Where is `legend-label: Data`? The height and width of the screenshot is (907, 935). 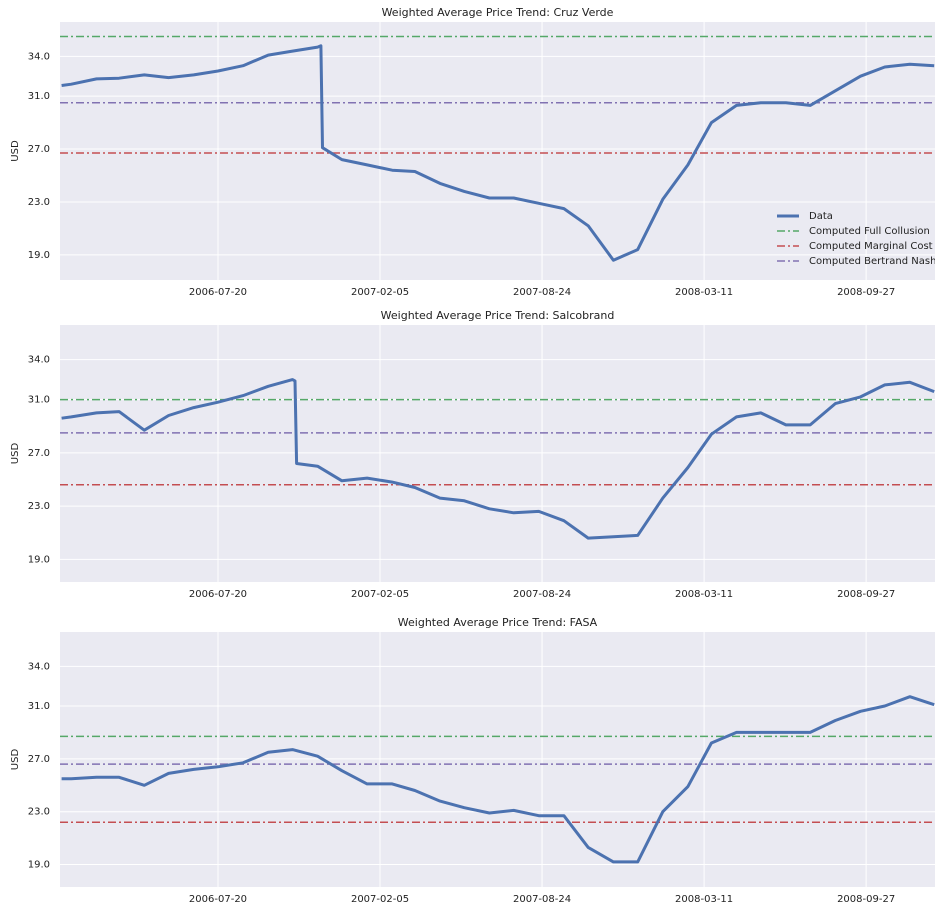
legend-label: Data is located at coordinates (821, 216).